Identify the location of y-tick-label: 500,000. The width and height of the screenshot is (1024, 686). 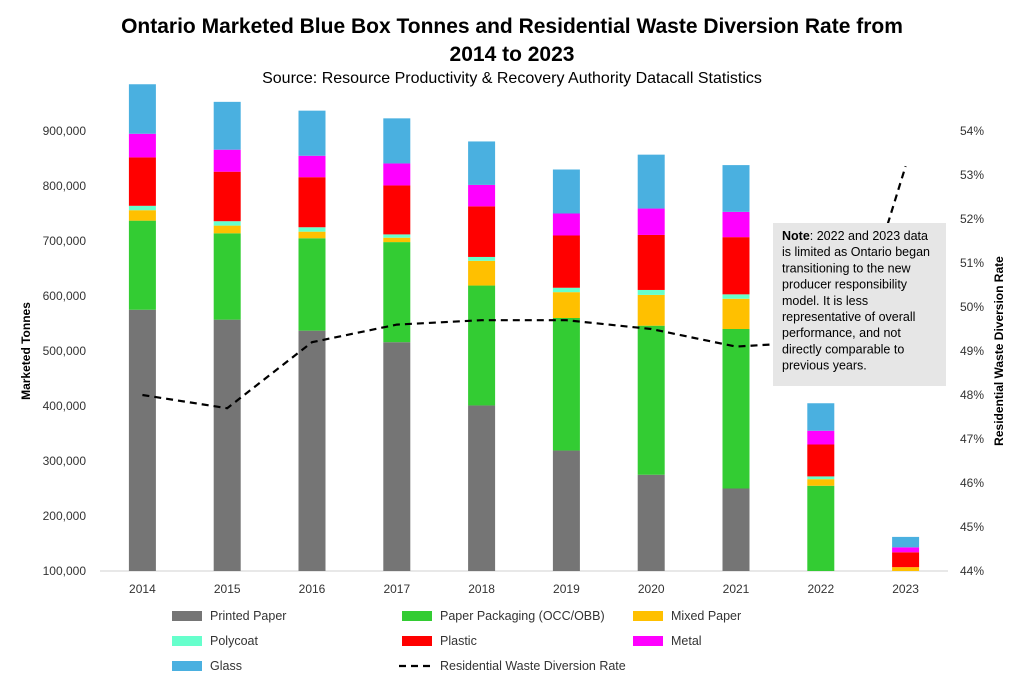
(65, 351).